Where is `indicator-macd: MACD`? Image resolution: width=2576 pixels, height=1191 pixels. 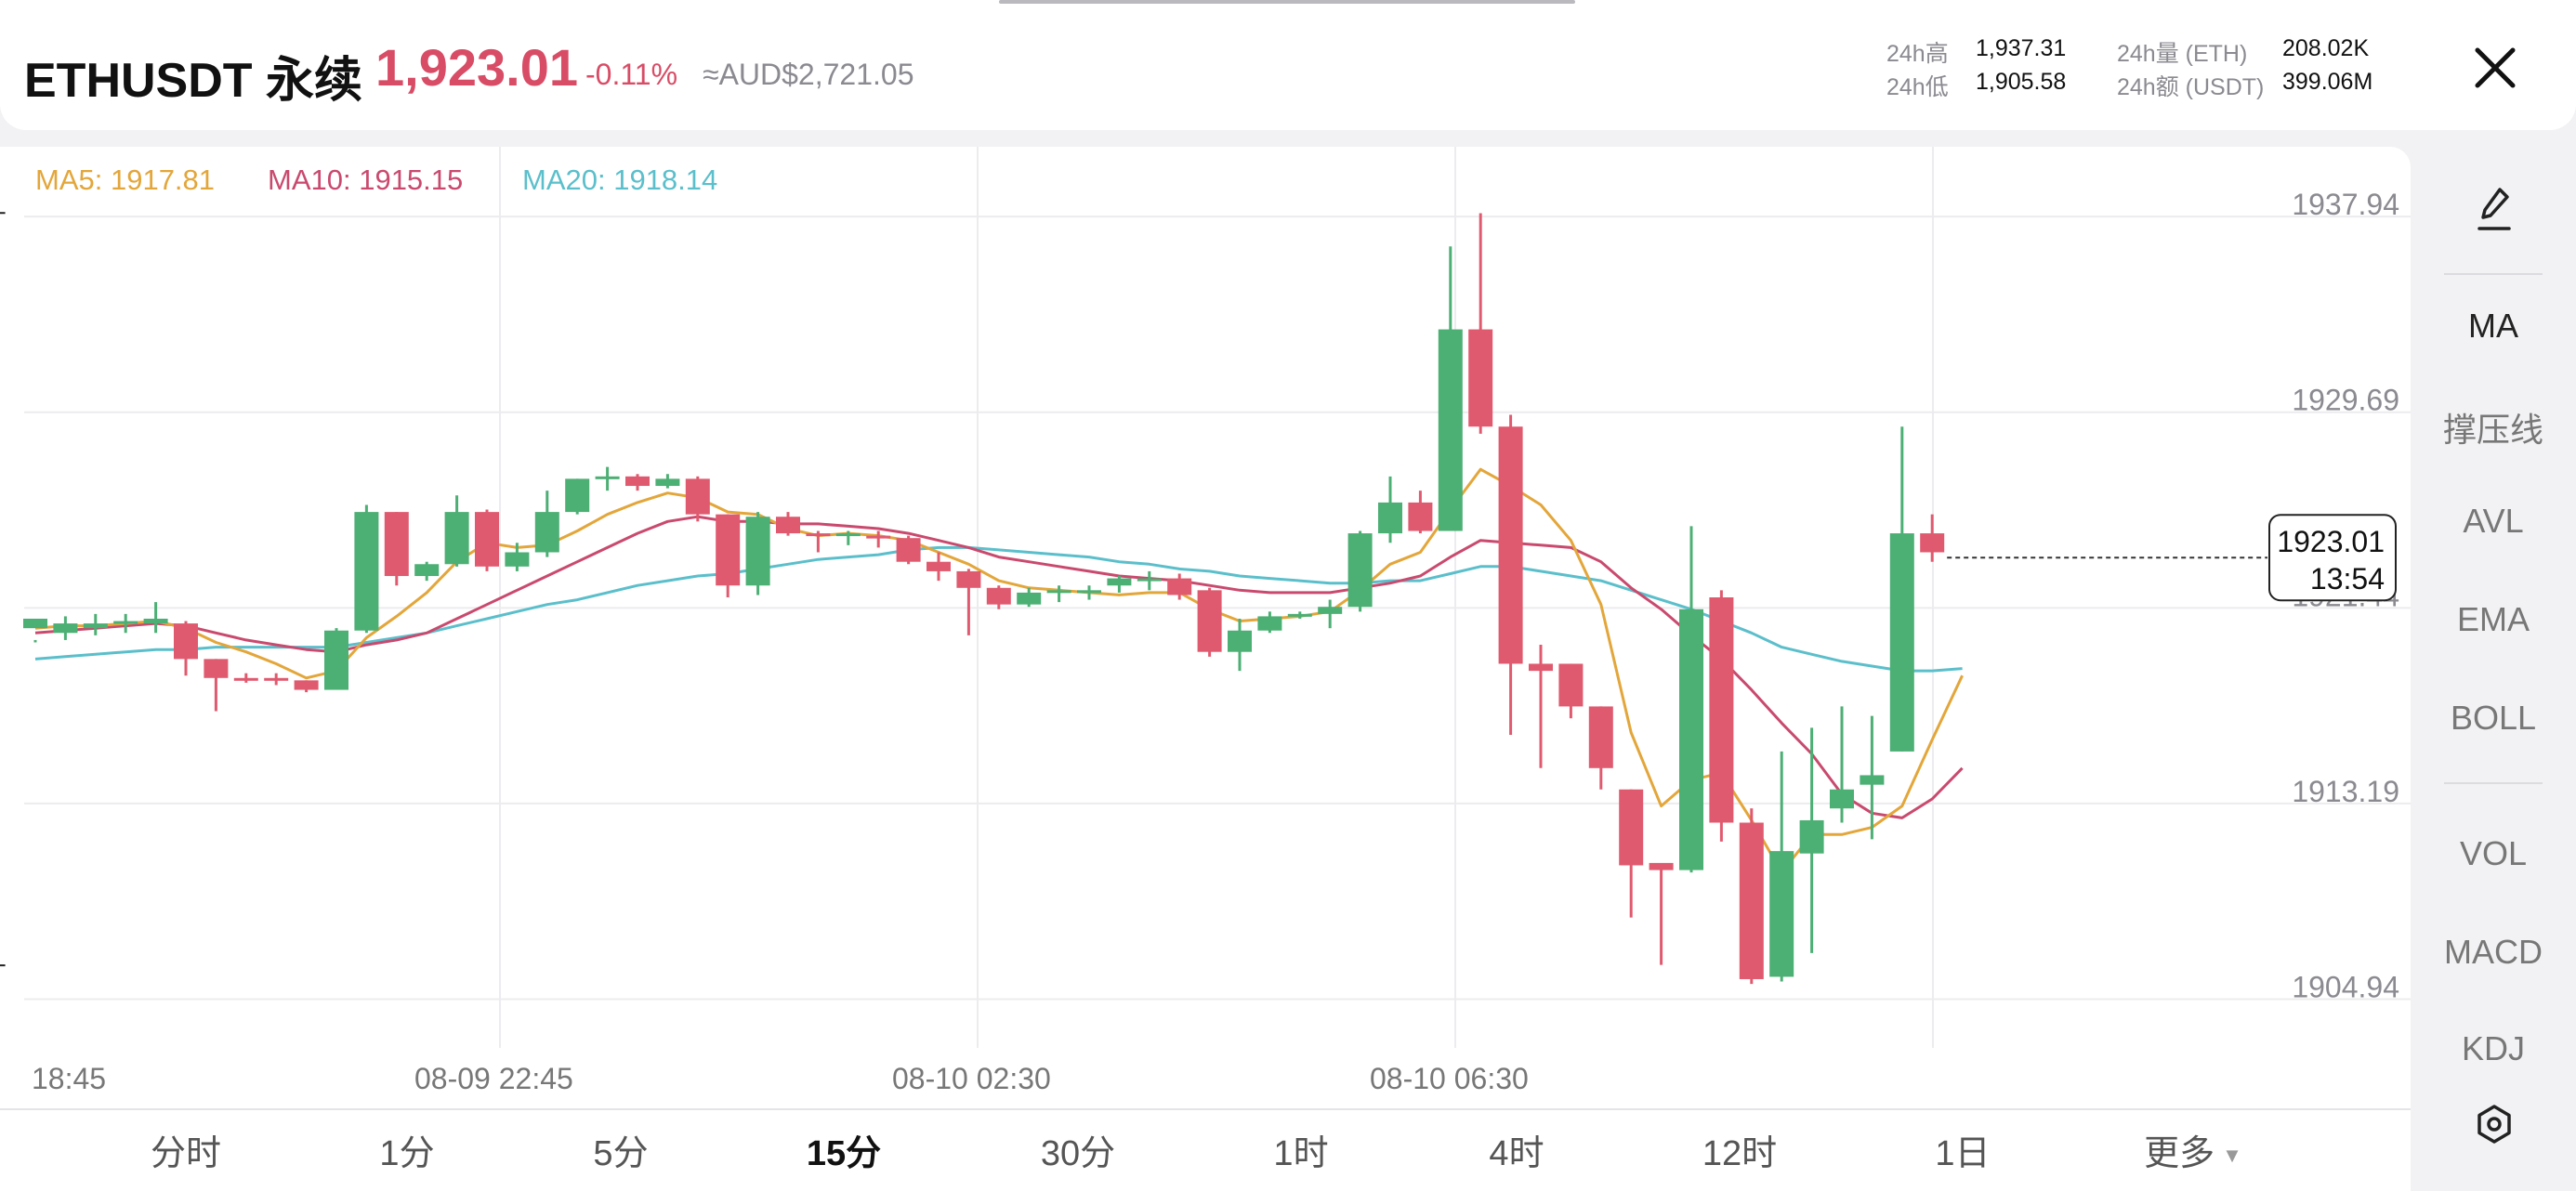
indicator-macd: MACD is located at coordinates (2493, 952).